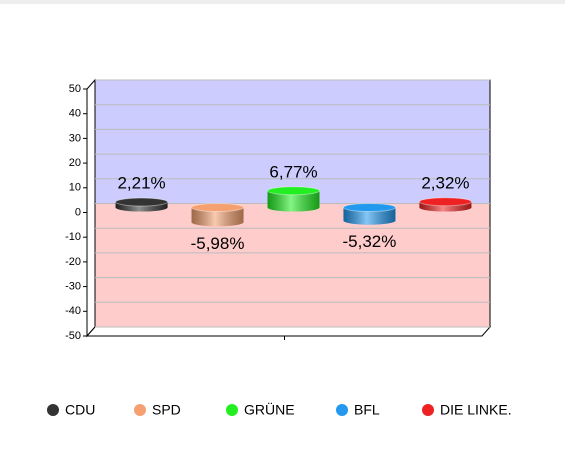 The height and width of the screenshot is (450, 565). I want to click on y-tick-label: -10, so click(73, 237).